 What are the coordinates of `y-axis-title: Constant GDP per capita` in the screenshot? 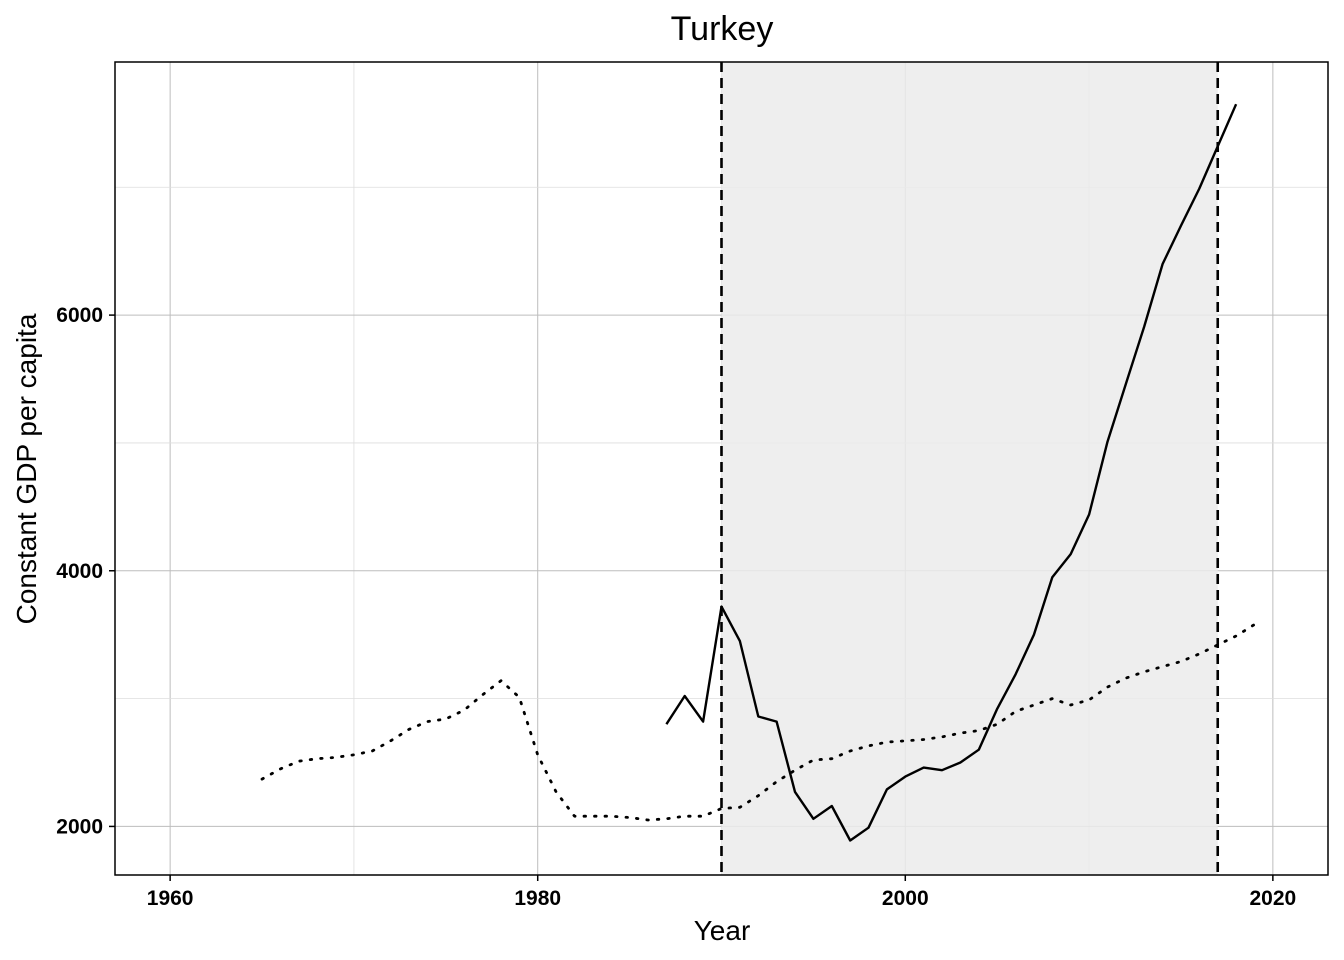 It's located at (26, 468).